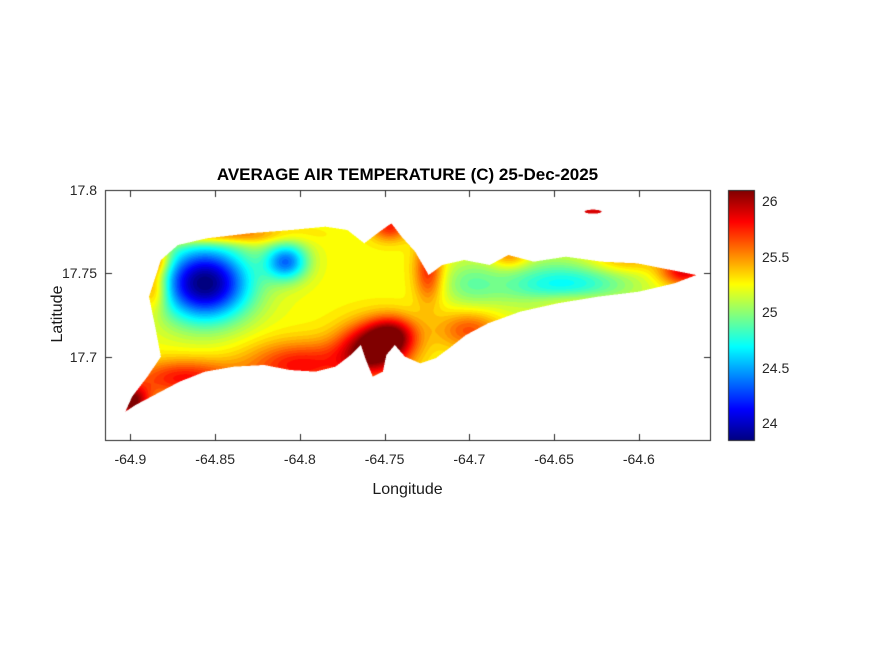 The width and height of the screenshot is (875, 656). I want to click on chart-title: AVERAGE AIR TEMPERATURE (C) 25-Dec-2025, so click(407, 174).